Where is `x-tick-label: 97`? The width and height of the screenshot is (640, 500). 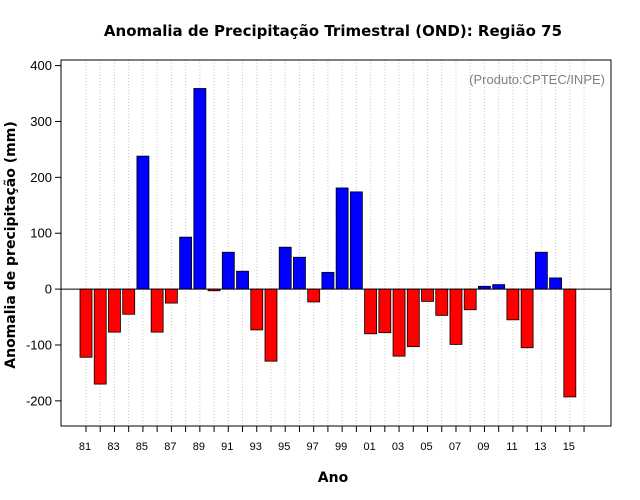
x-tick-label: 97 is located at coordinates (313, 447).